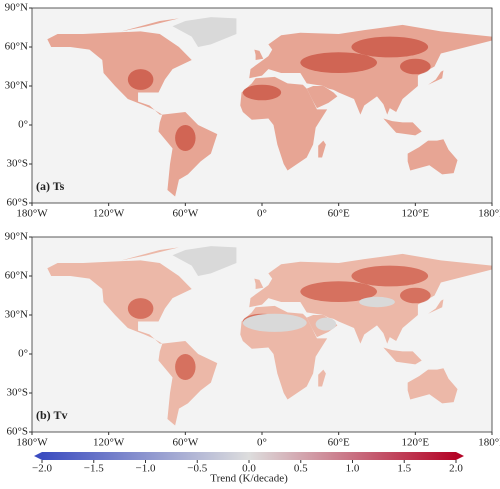  Describe the element at coordinates (353, 469) in the screenshot. I see `colorbar-tick-label: 1.0` at that location.